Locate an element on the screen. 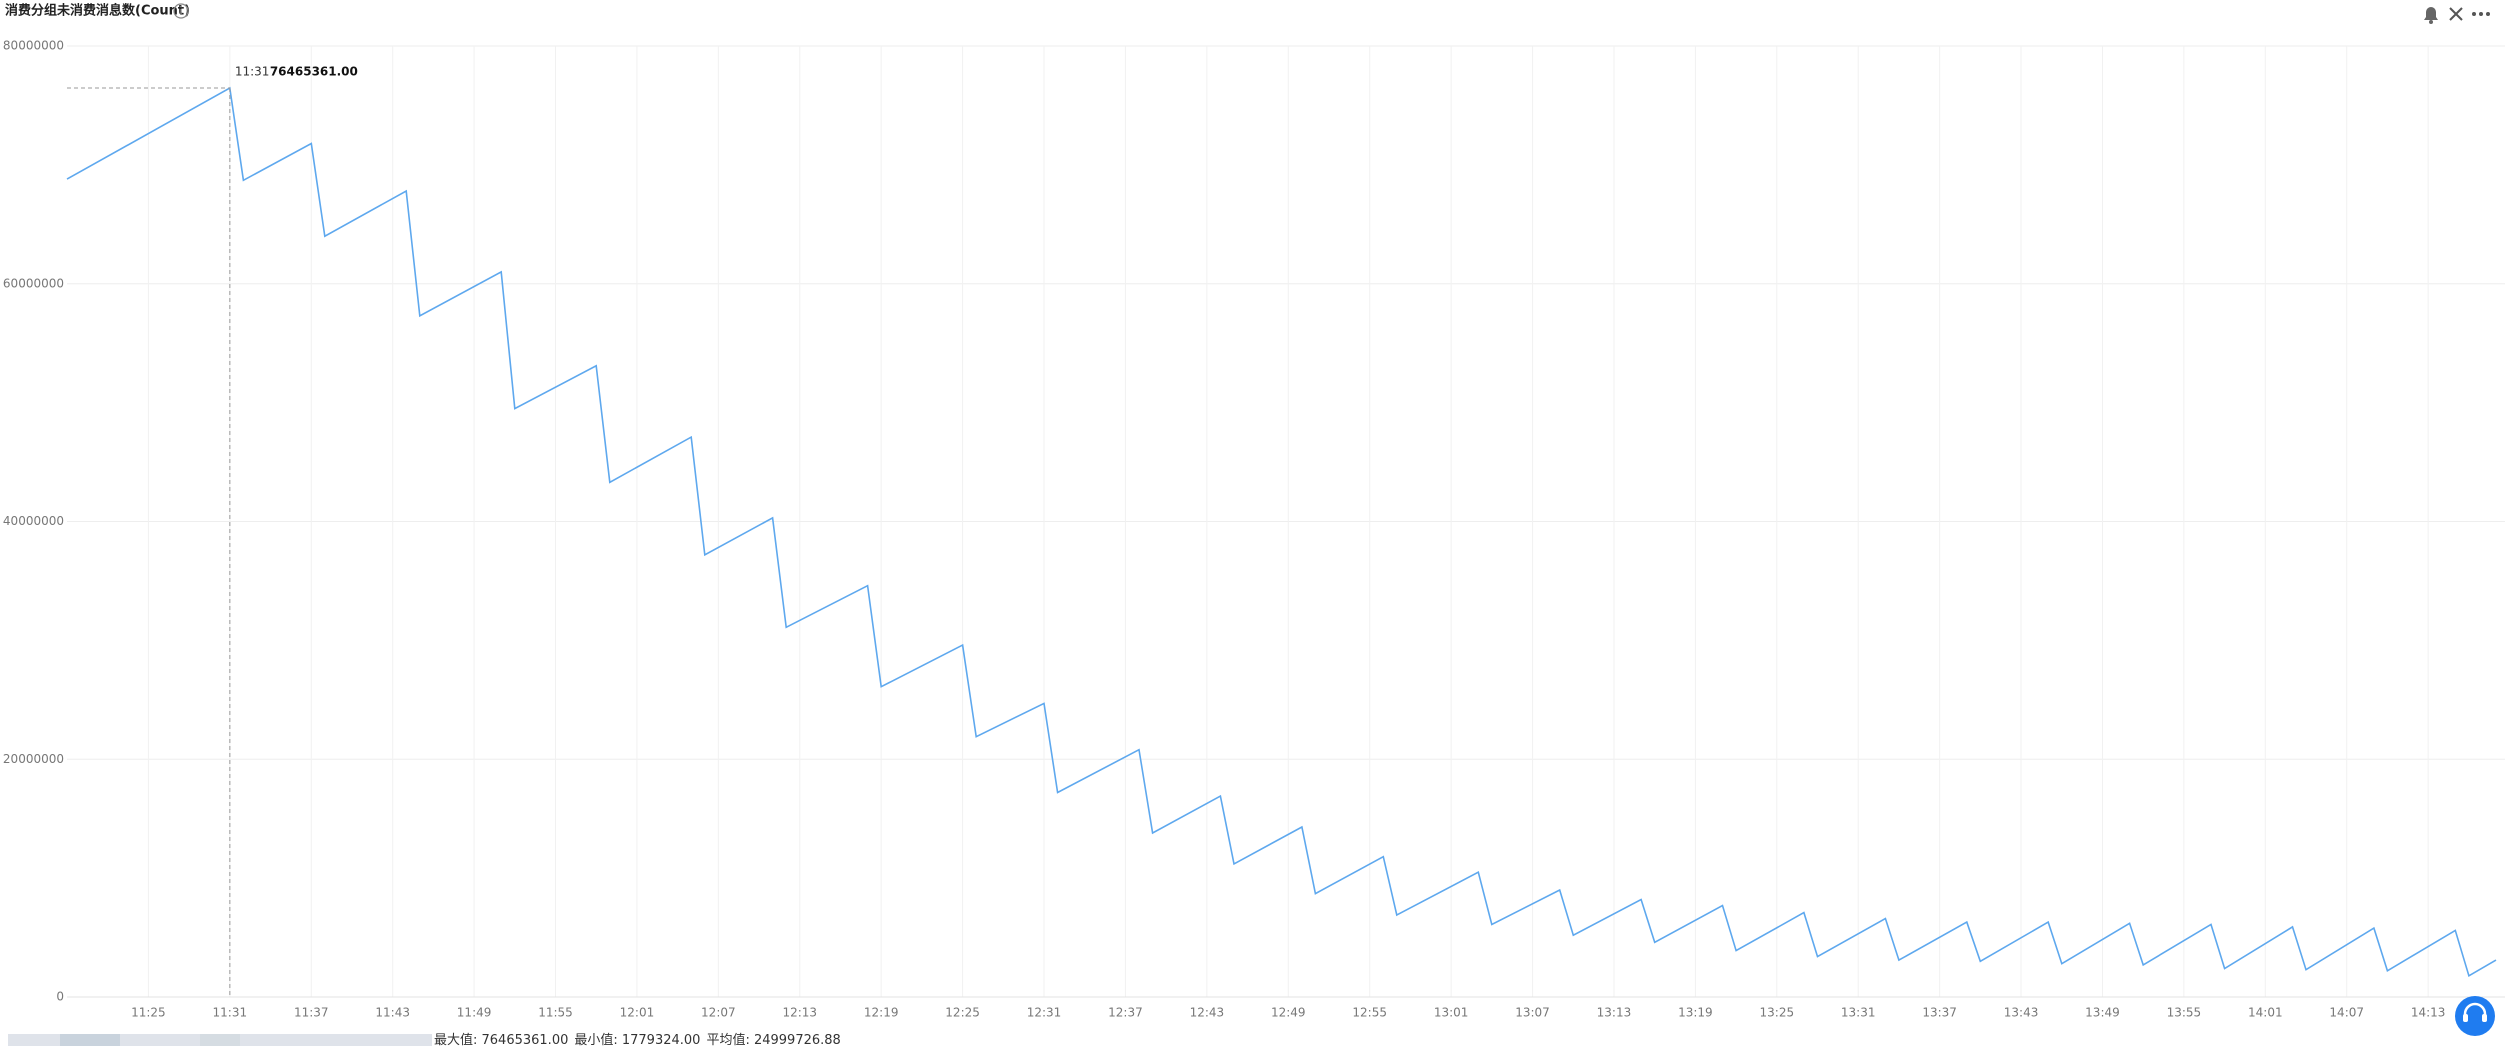 This screenshot has height=1059, width=2505. y-tick-label: 0 is located at coordinates (60, 997).